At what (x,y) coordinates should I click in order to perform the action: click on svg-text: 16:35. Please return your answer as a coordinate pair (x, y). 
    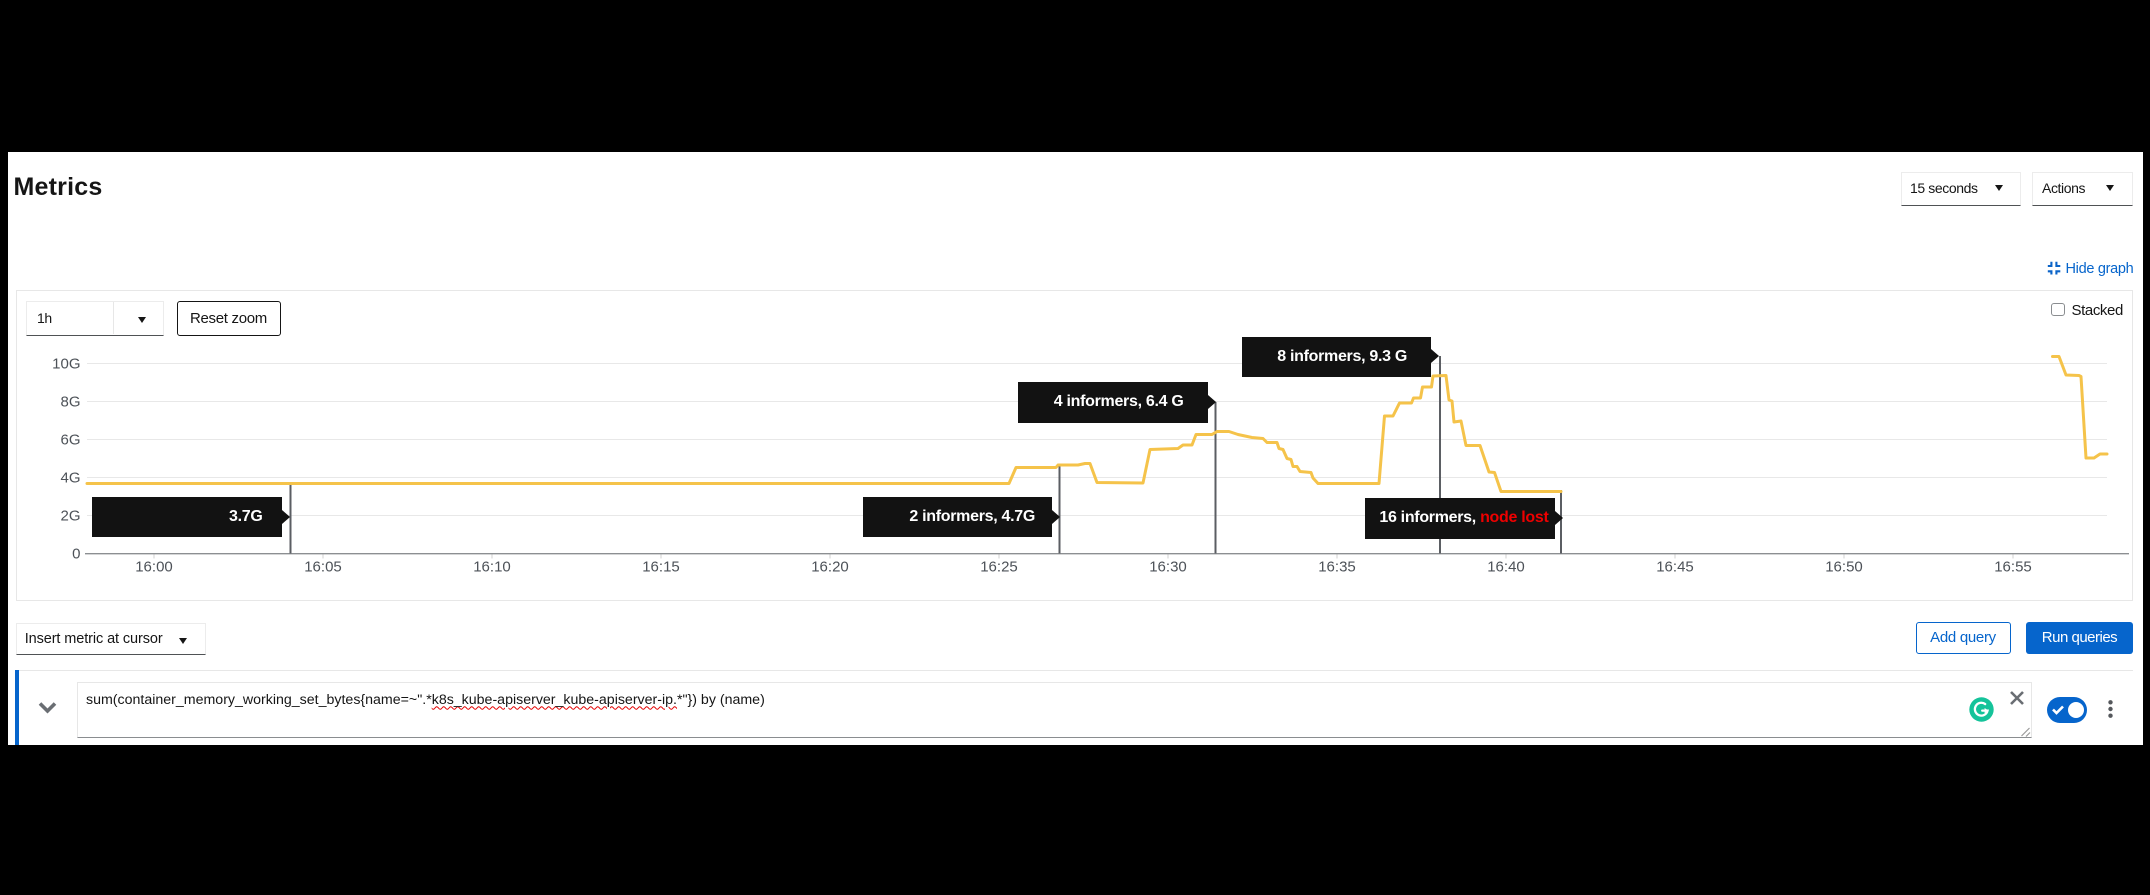
    Looking at the image, I should click on (1337, 567).